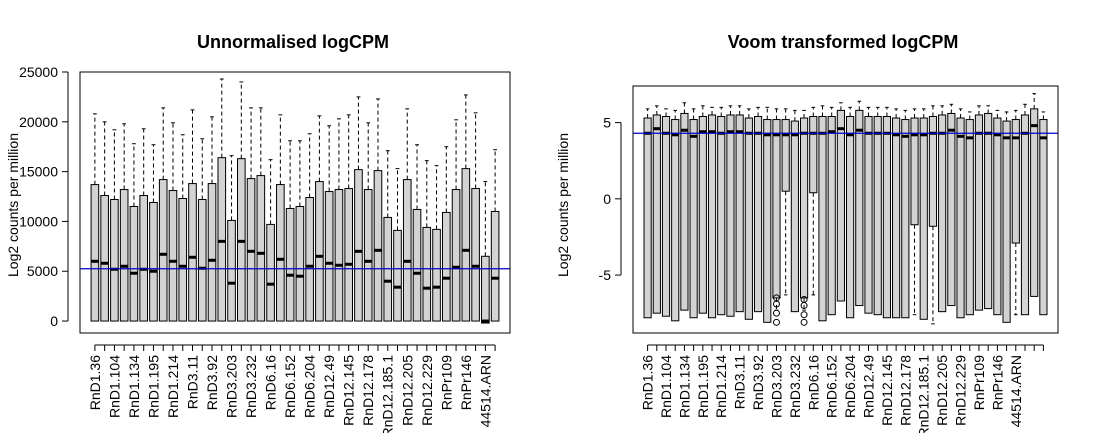 This screenshot has height=433, width=1100. I want to click on x-tick-label: 44514.ARN, so click(485, 391).